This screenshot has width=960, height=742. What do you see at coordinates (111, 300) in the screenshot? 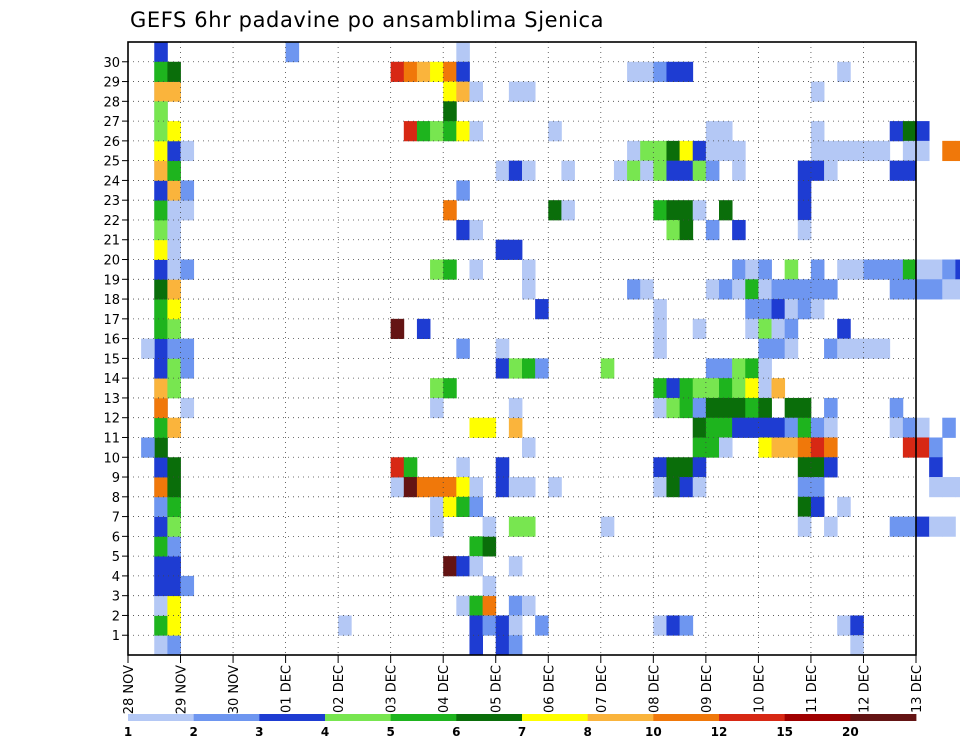
I see `y-tick-label: 18` at bounding box center [111, 300].